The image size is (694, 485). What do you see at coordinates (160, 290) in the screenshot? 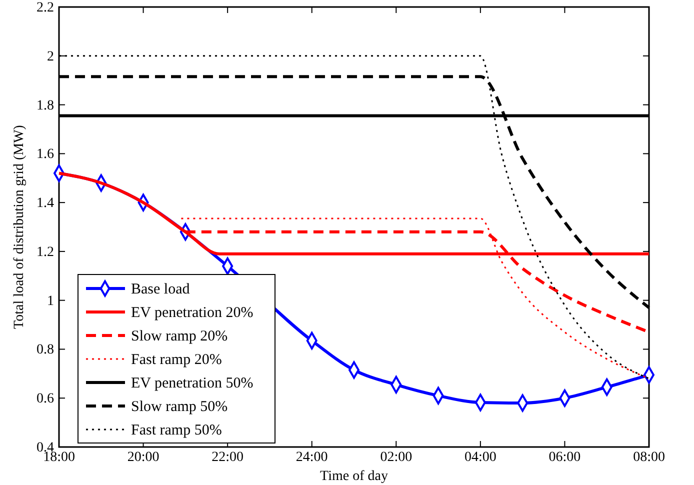
I see `legend-label: Base load` at bounding box center [160, 290].